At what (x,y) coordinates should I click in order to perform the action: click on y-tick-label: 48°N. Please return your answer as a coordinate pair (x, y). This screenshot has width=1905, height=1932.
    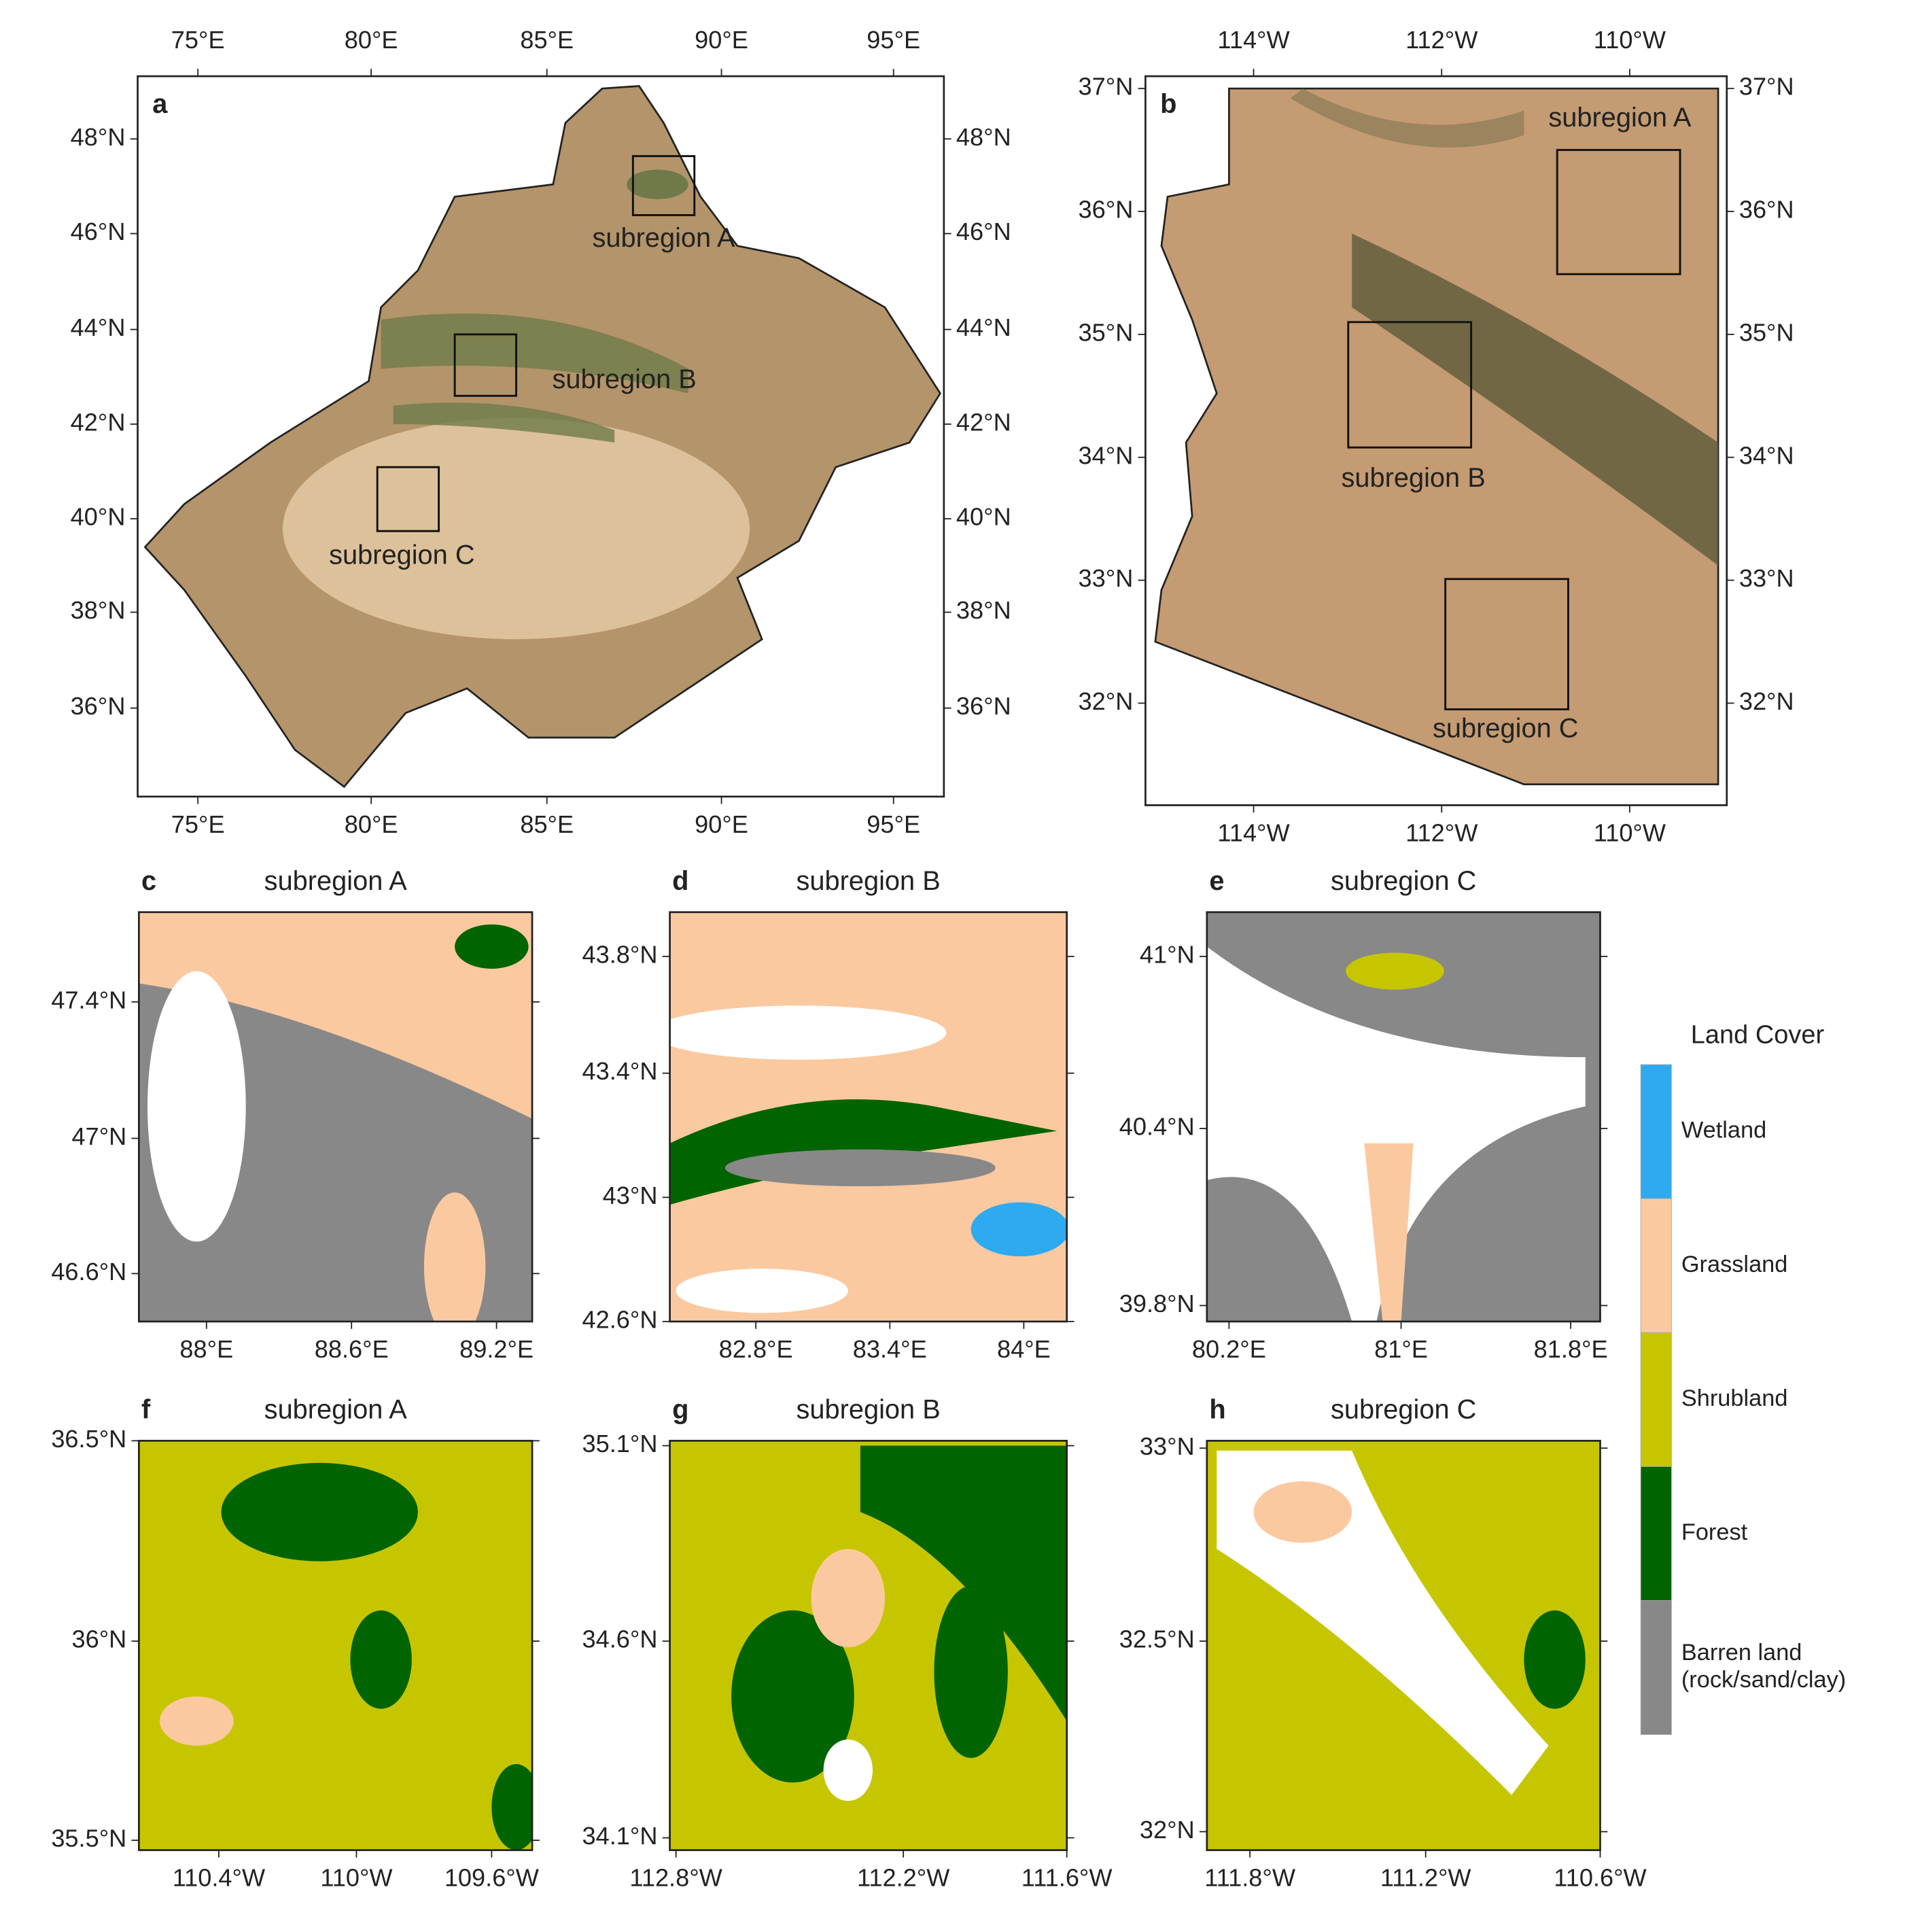
    Looking at the image, I should click on (983, 137).